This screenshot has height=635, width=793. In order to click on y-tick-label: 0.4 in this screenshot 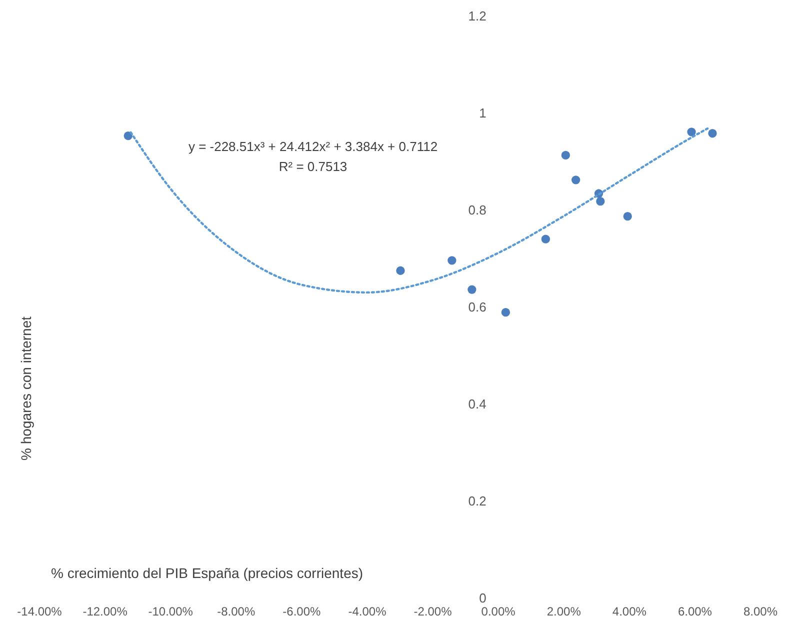, I will do `click(477, 404)`.